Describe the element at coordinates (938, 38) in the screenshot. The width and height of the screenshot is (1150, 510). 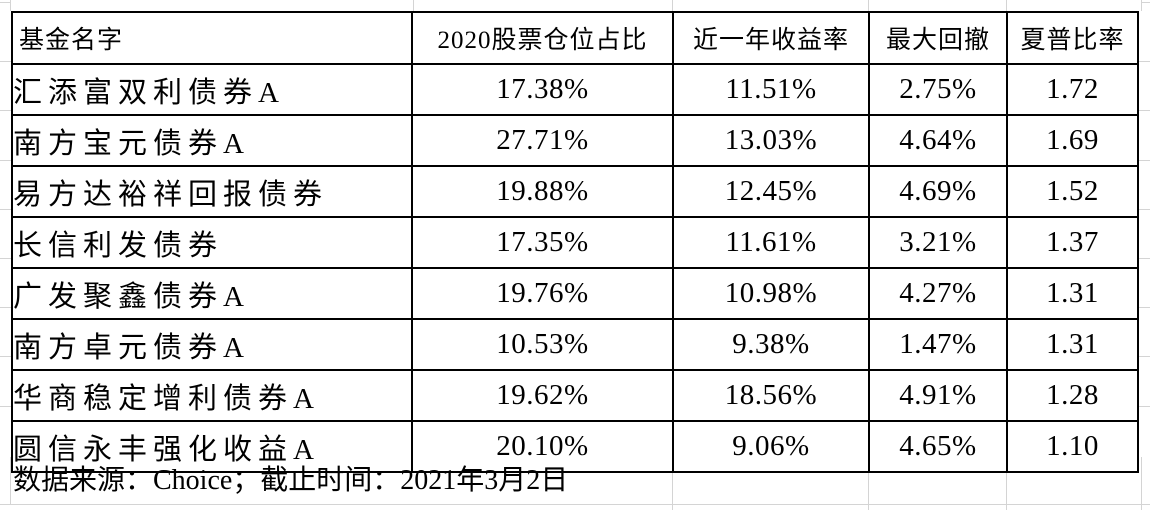
I see `column-header-max-drawdown: 最大回撤` at that location.